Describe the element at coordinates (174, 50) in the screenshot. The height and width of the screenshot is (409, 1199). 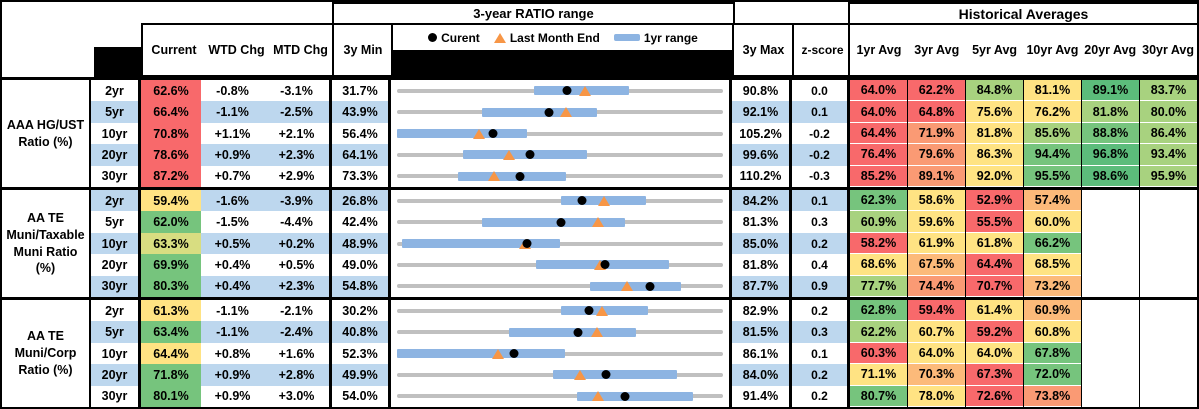
I see `current-column-header: Current` at that location.